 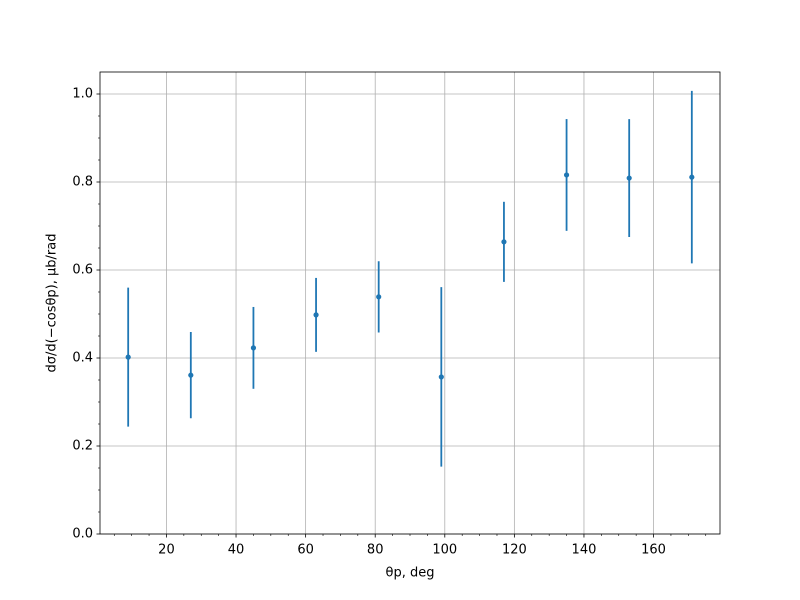 I want to click on y-tick-label: 0.8, so click(x=82, y=182).